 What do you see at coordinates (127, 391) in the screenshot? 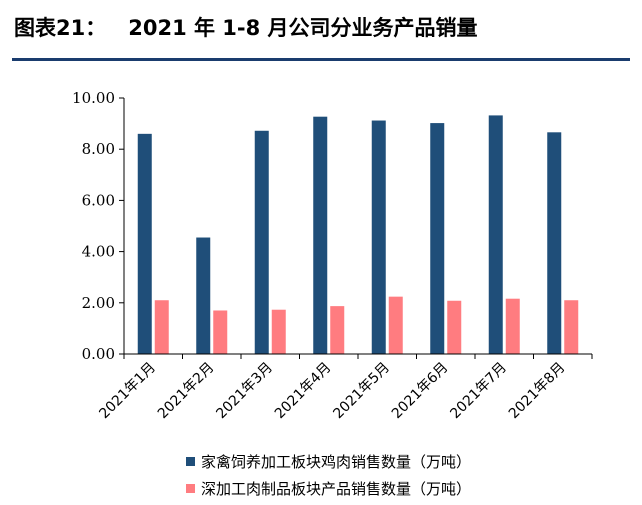
I see `x-tick-label-0: 2021年1月` at bounding box center [127, 391].